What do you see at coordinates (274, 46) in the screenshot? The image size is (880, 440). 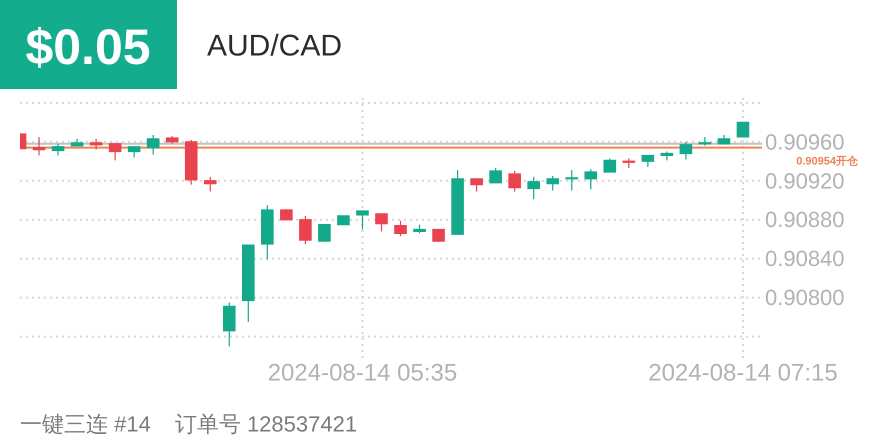 I see `chart-title: AUD/CAD` at bounding box center [274, 46].